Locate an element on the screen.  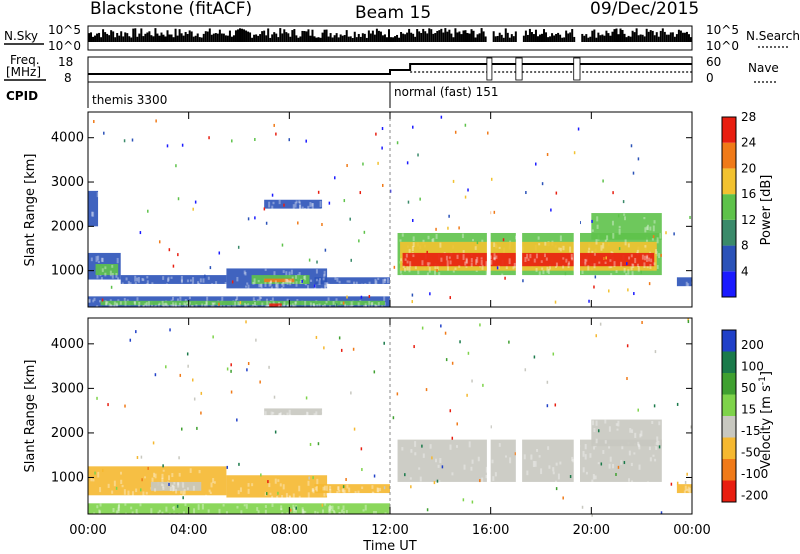
y-tick-label: 2000 is located at coordinates (67, 433).